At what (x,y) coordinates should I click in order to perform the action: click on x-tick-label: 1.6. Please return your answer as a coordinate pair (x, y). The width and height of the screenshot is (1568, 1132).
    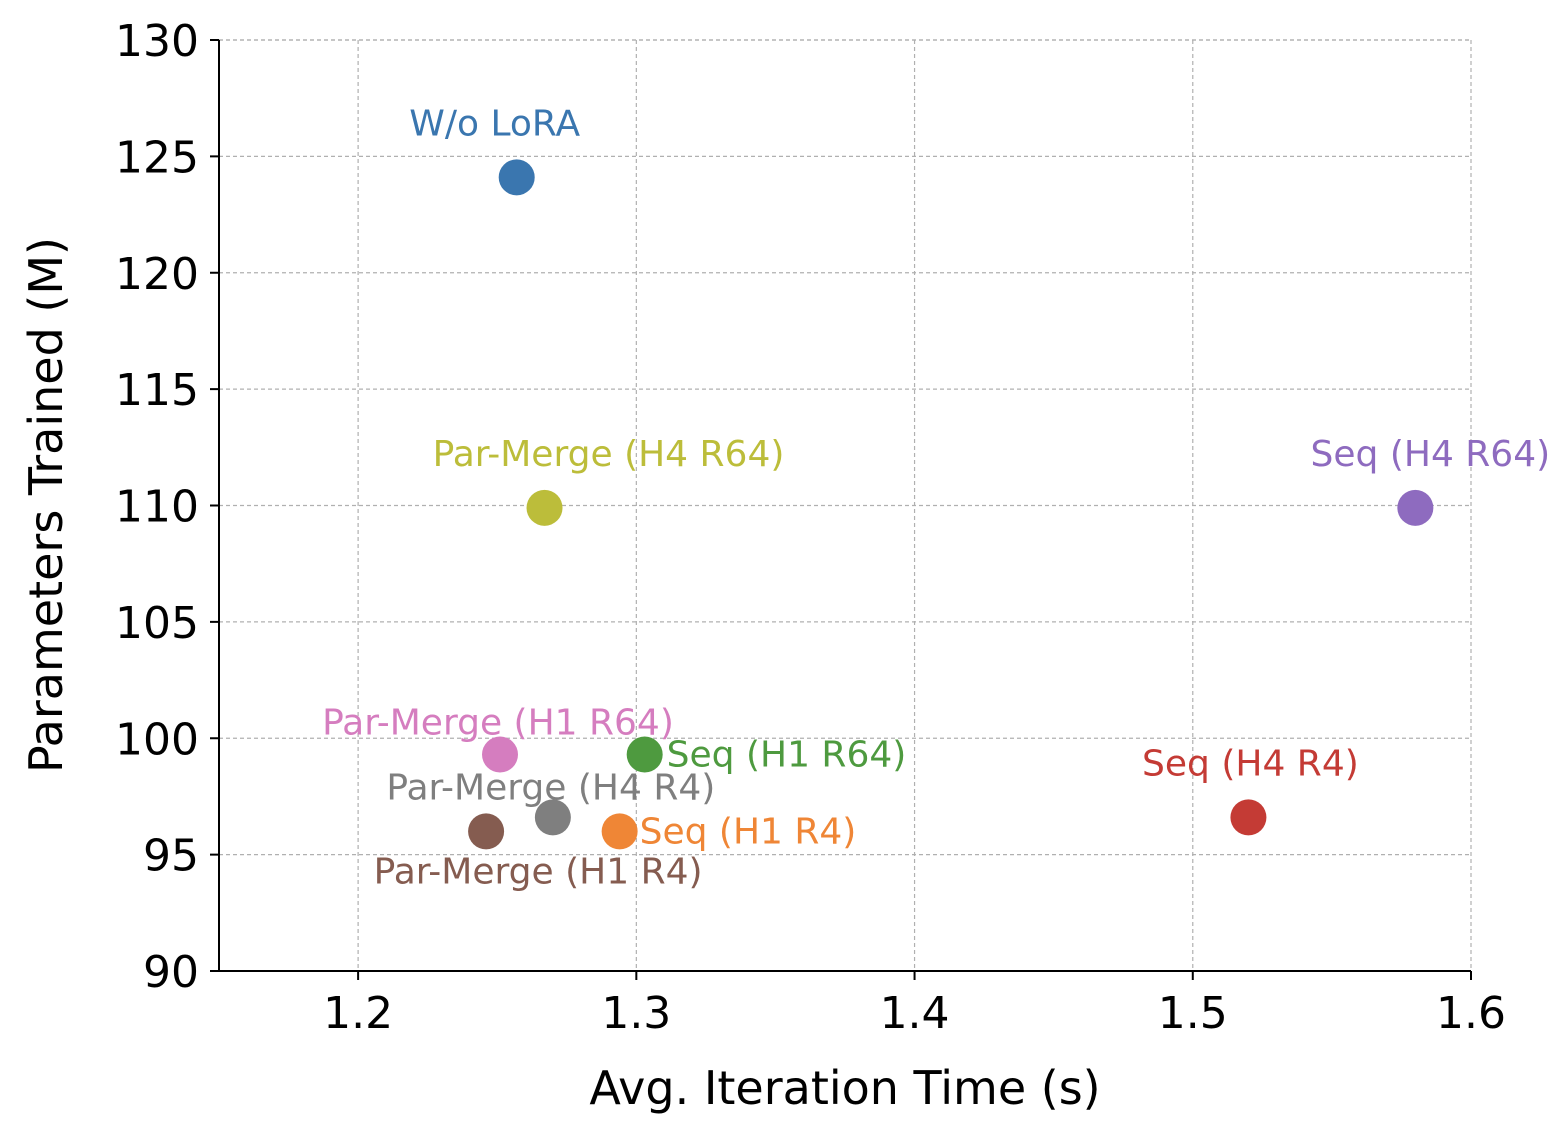
    Looking at the image, I should click on (1471, 1013).